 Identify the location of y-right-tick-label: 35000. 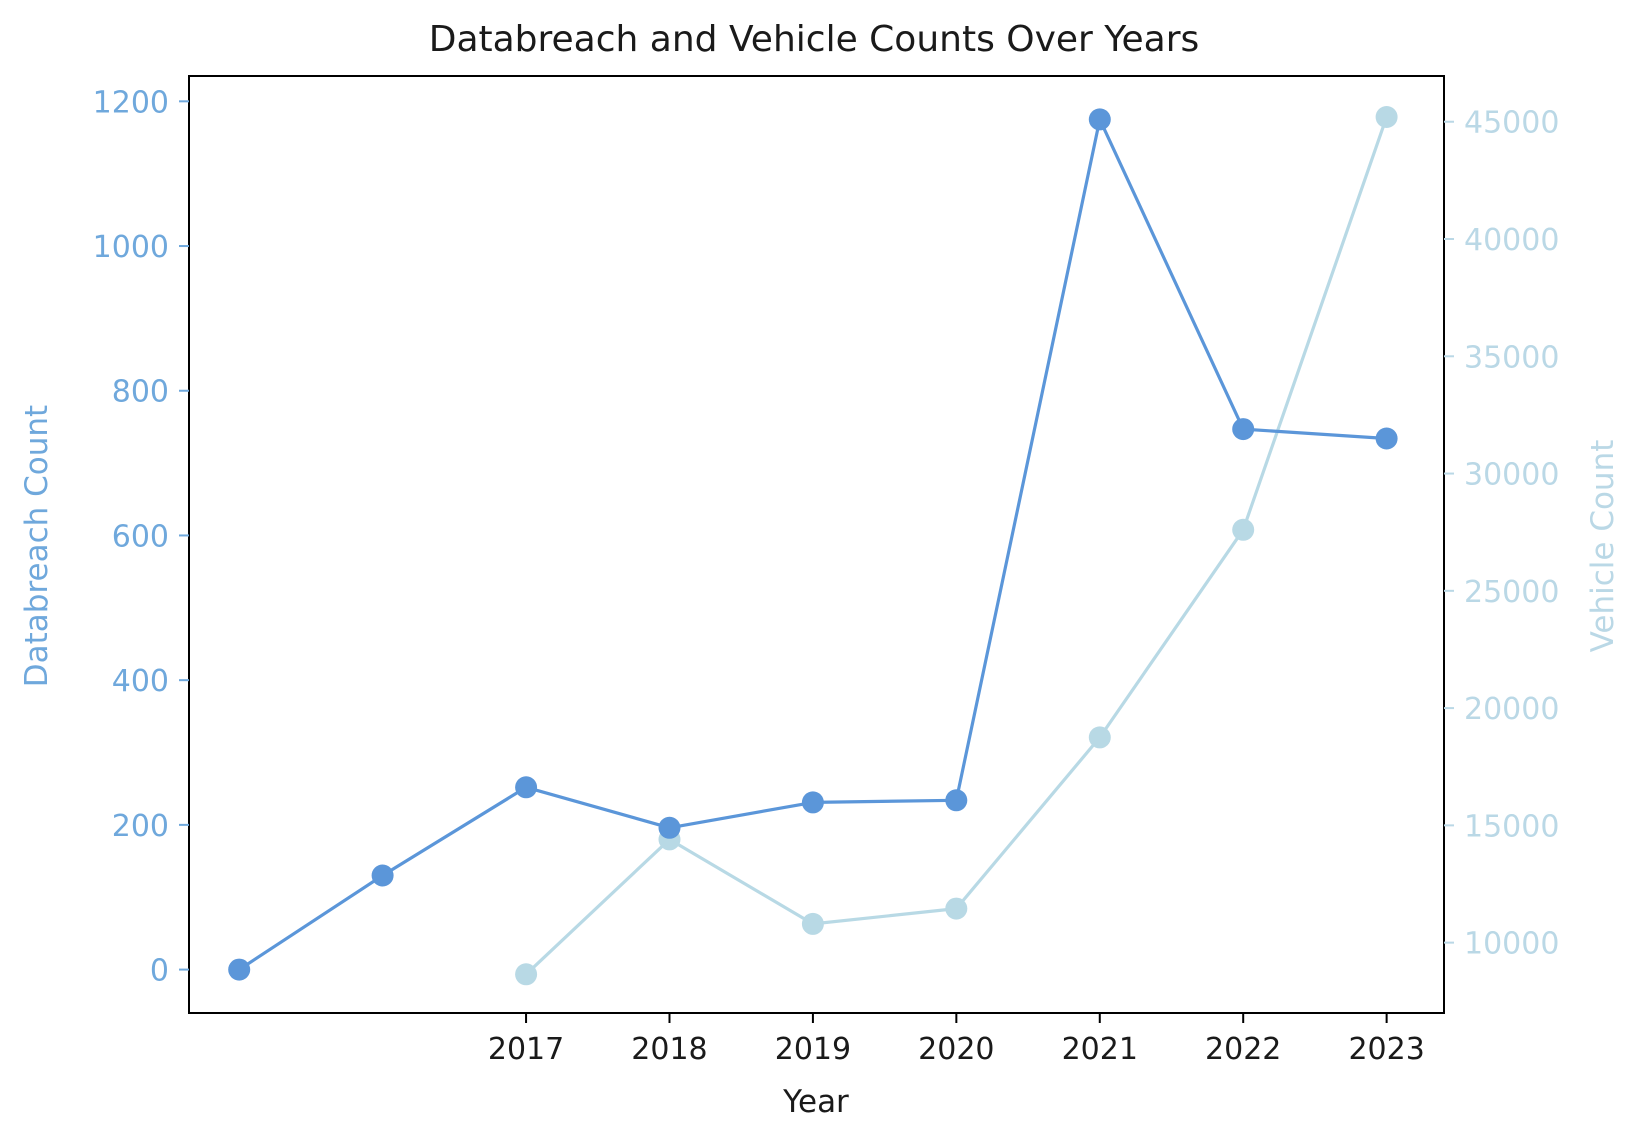
(1511, 357).